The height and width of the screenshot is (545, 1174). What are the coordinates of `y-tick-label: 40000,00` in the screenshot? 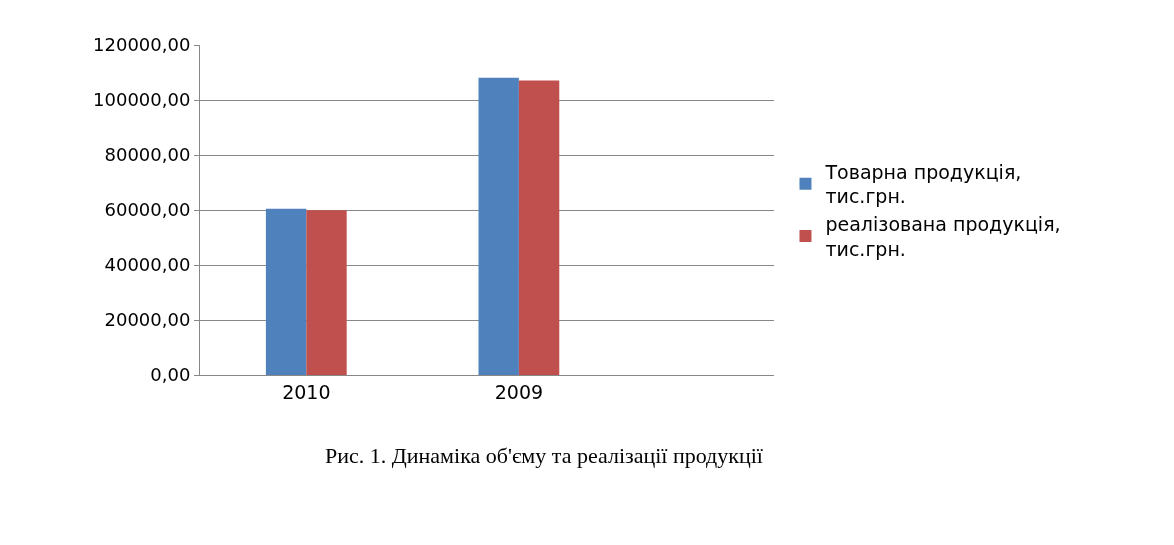 It's located at (147, 265).